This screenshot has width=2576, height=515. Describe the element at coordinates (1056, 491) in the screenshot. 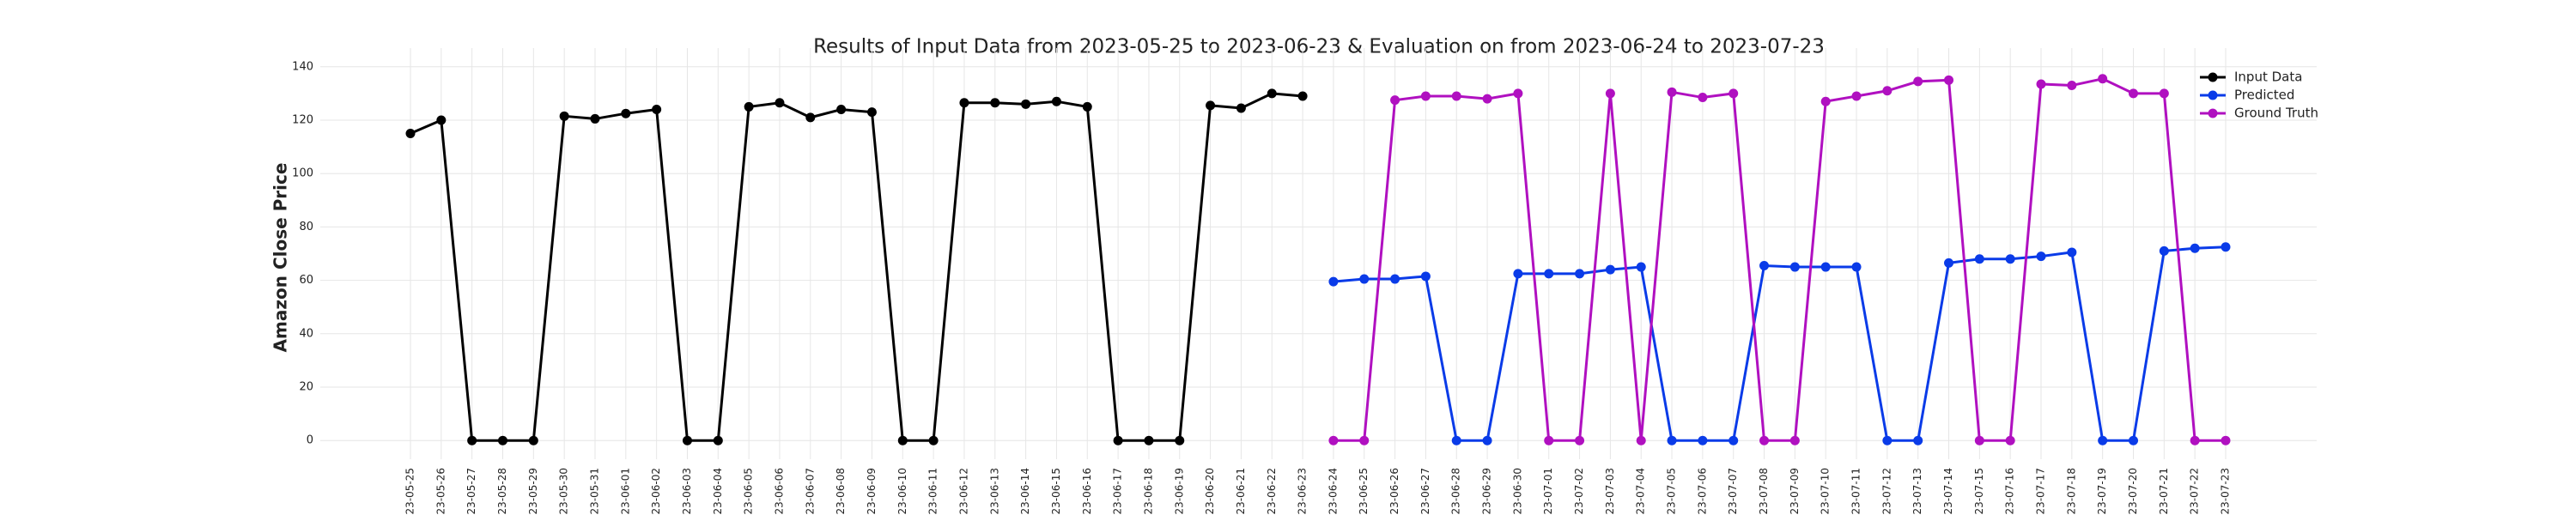

I see `x-tick-label: 2023-06-15` at that location.